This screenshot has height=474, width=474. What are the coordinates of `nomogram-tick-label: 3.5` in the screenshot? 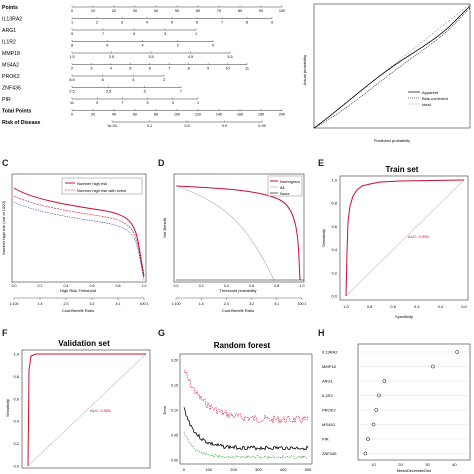 It's located at (150, 57).